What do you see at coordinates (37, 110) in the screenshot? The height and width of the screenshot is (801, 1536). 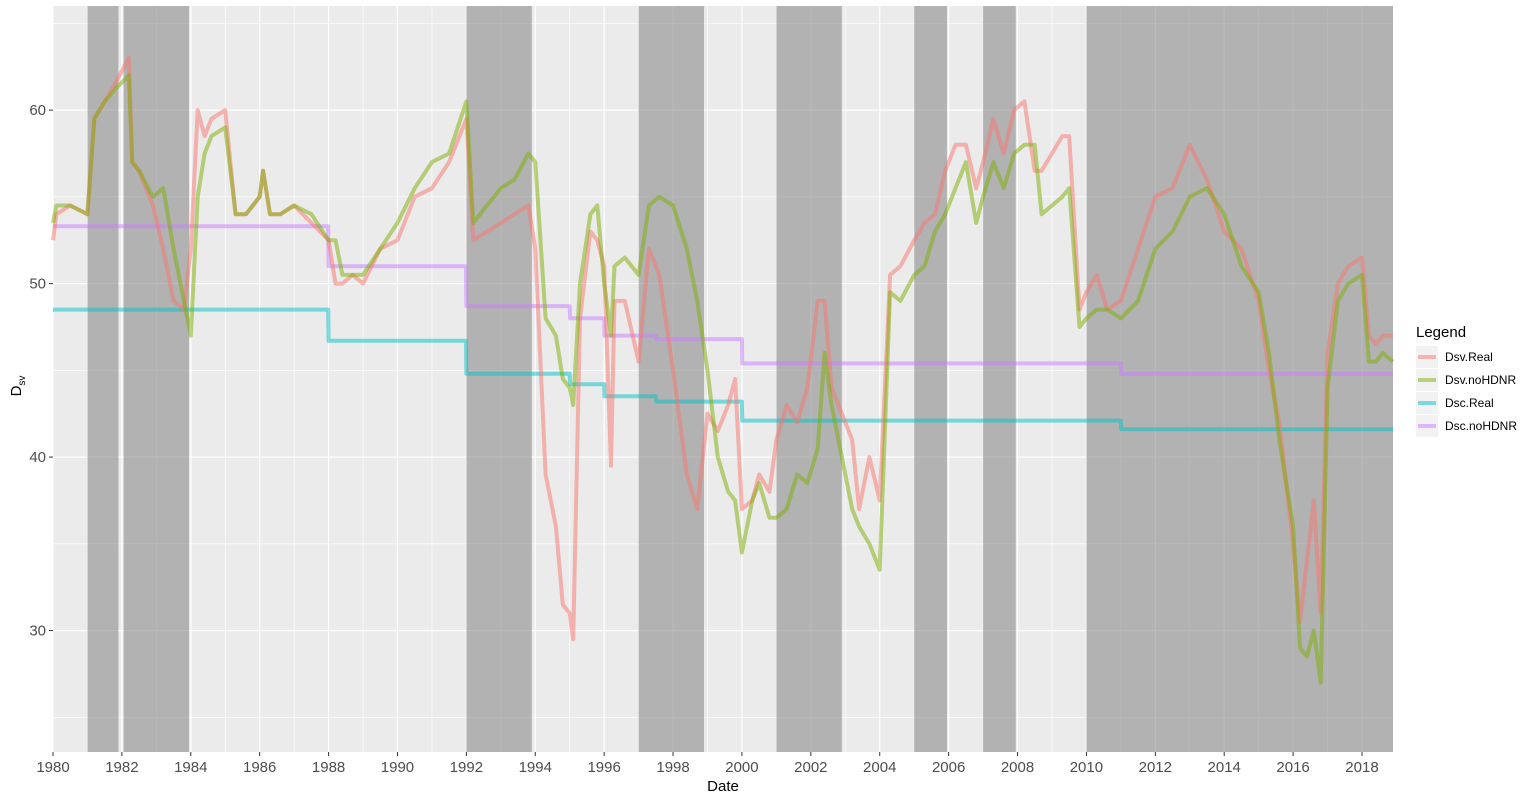 I see `y-tick-label: 60` at bounding box center [37, 110].